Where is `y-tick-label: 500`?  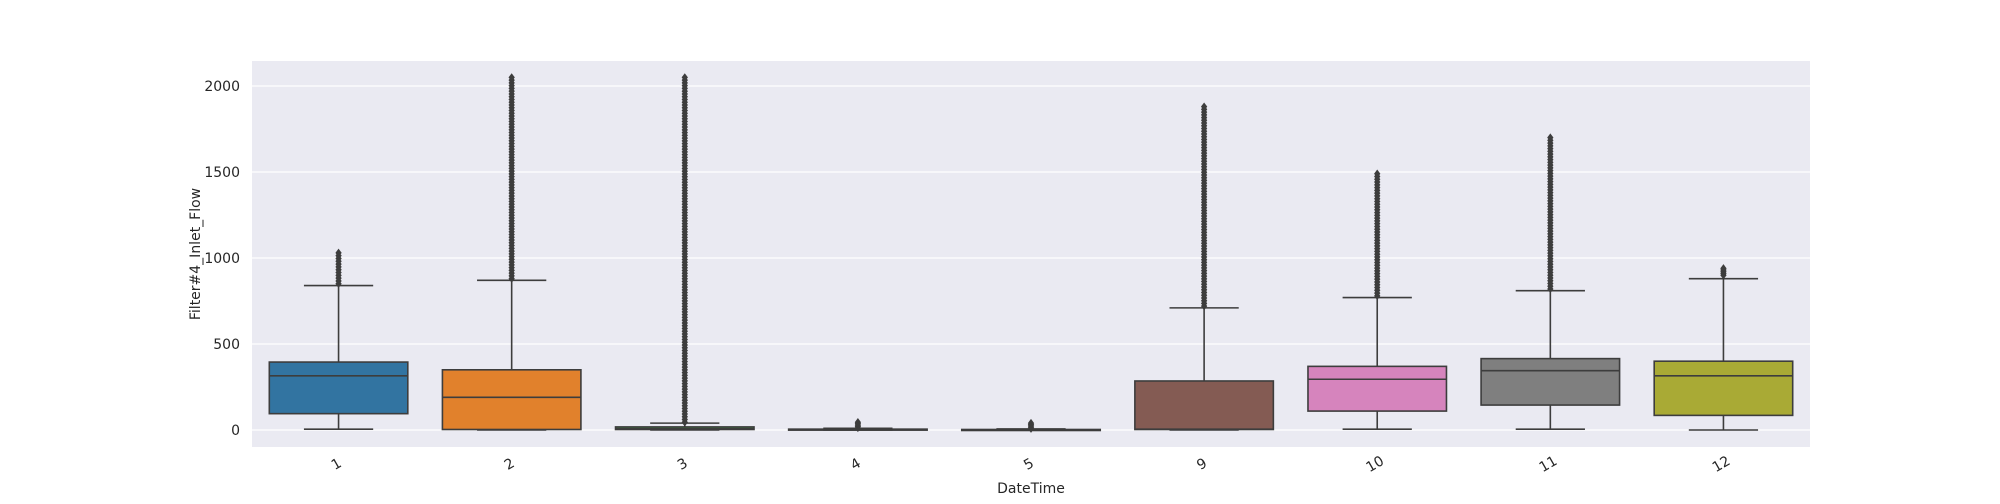
y-tick-label: 500 is located at coordinates (226, 345).